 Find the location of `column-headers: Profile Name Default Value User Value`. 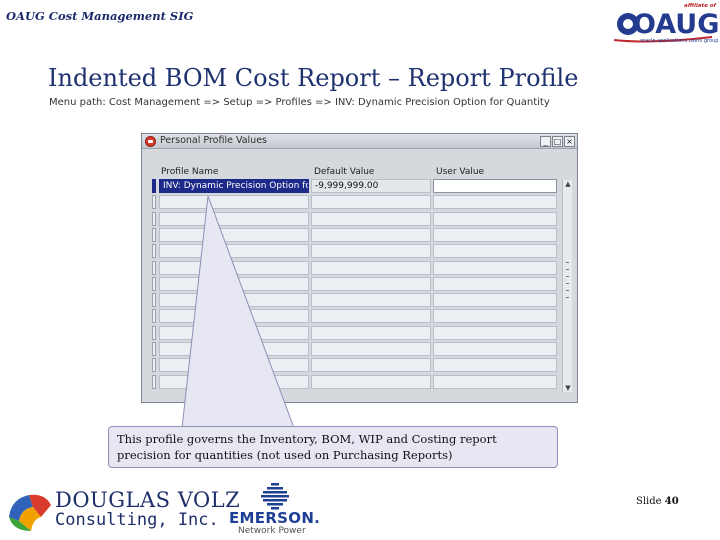

column-headers: Profile Name Default Value User Value is located at coordinates (359, 173).